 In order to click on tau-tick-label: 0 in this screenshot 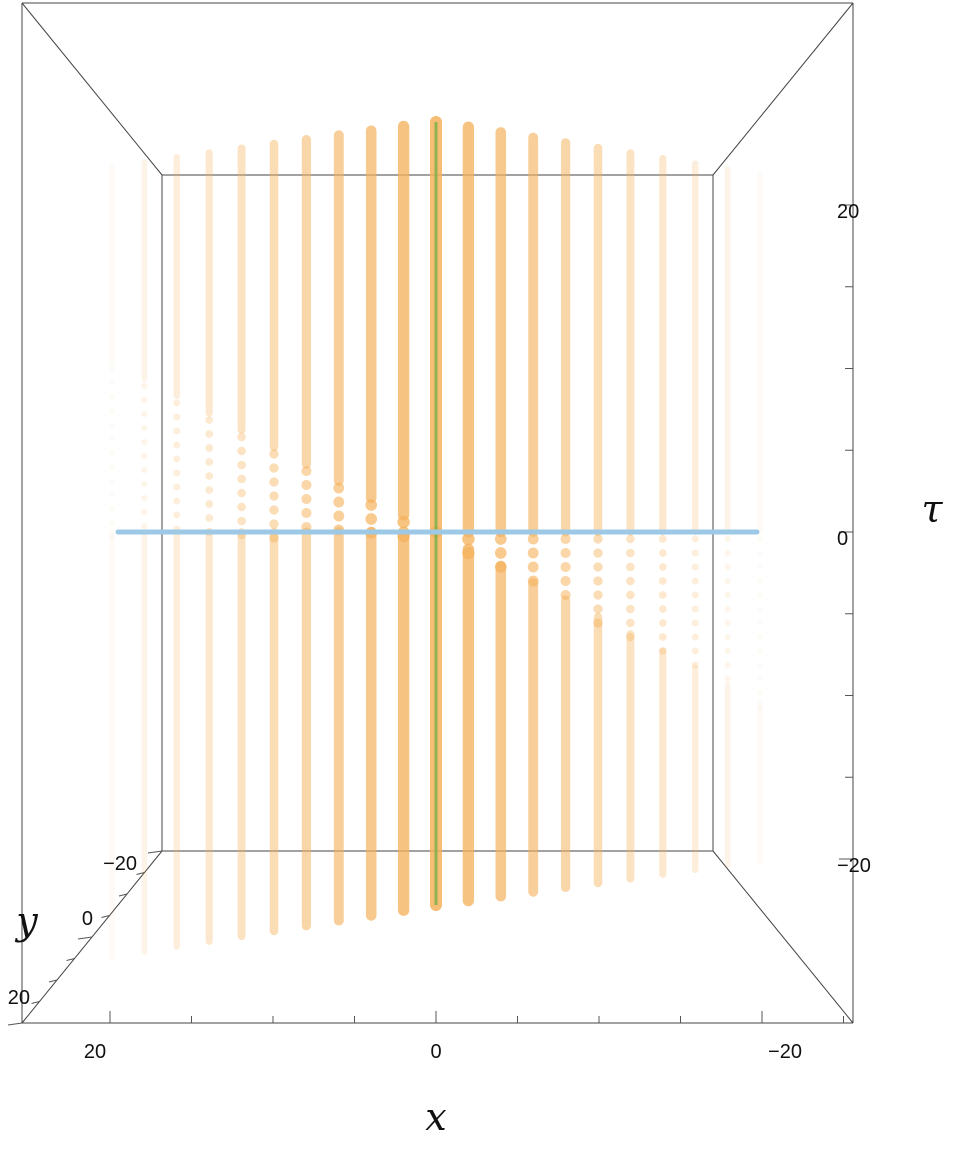, I will do `click(842, 539)`.